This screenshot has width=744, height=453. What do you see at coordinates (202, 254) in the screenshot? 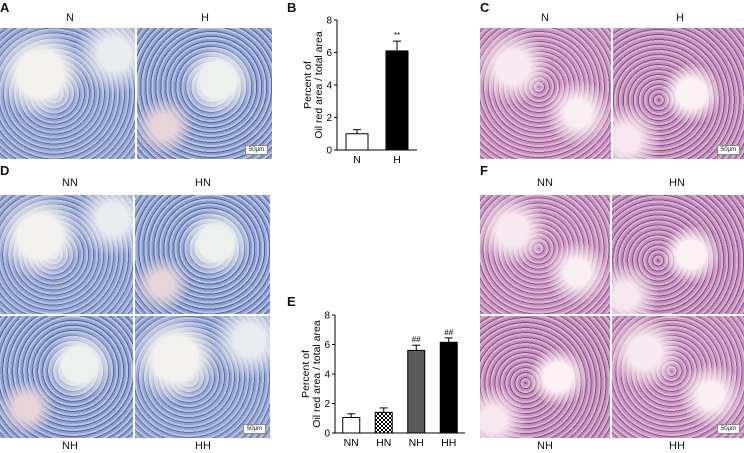
I see `panel-d-image-hn` at bounding box center [202, 254].